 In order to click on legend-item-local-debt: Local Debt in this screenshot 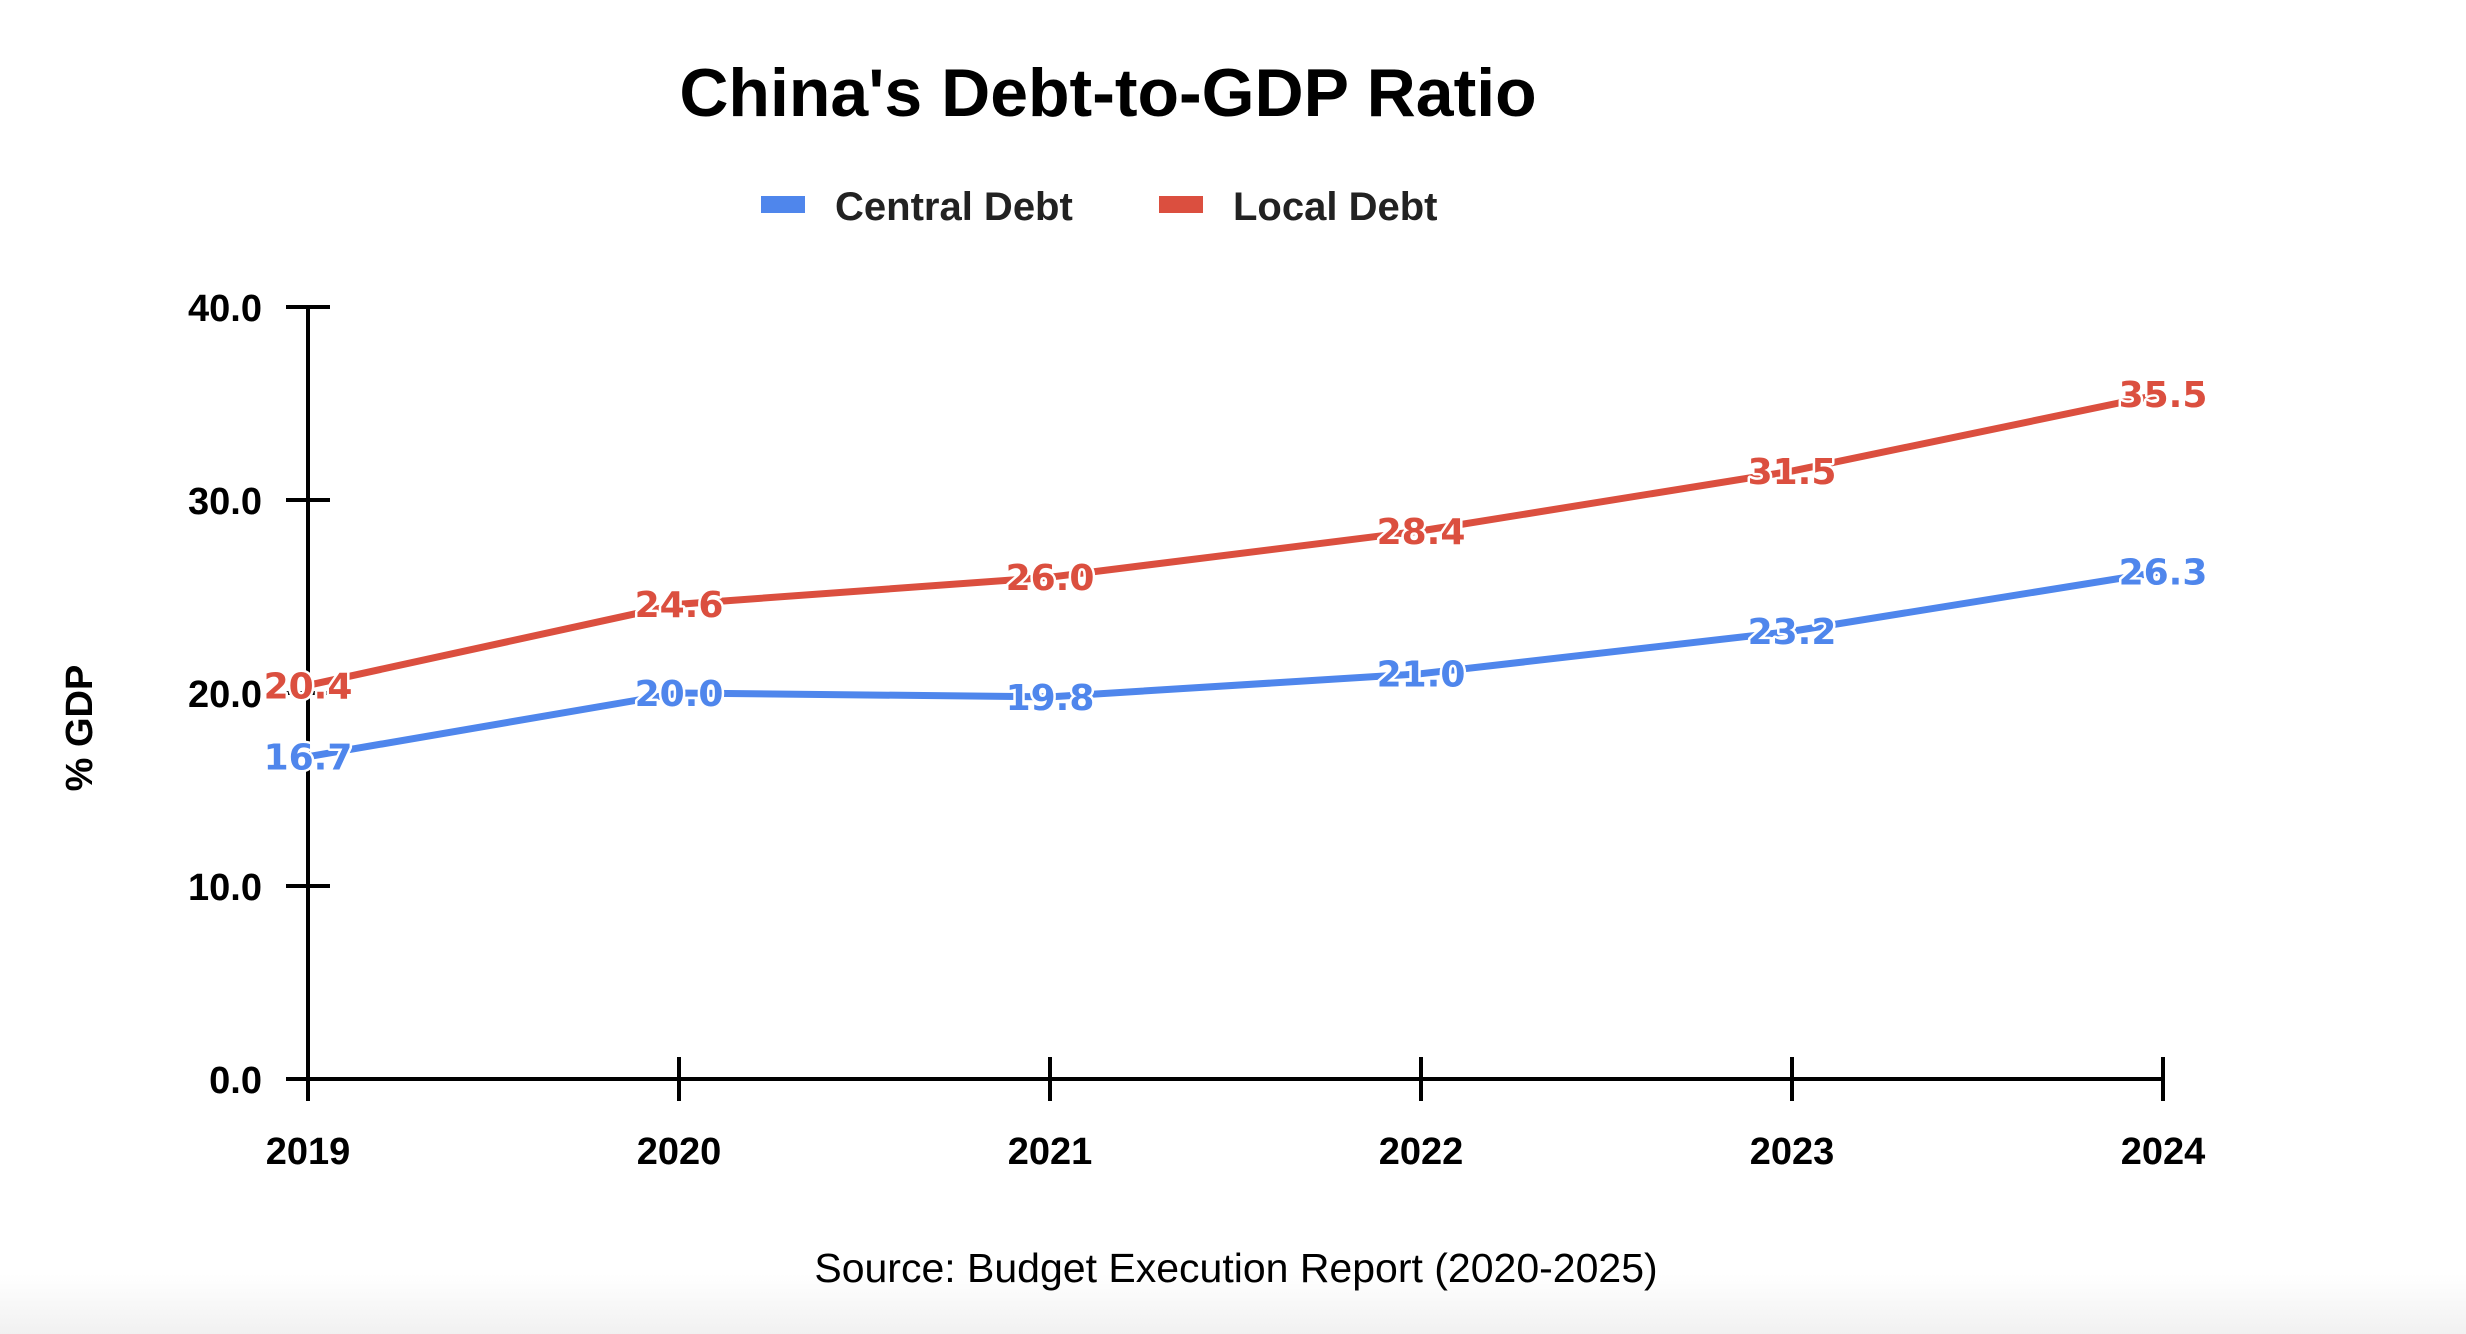, I will do `click(1298, 207)`.